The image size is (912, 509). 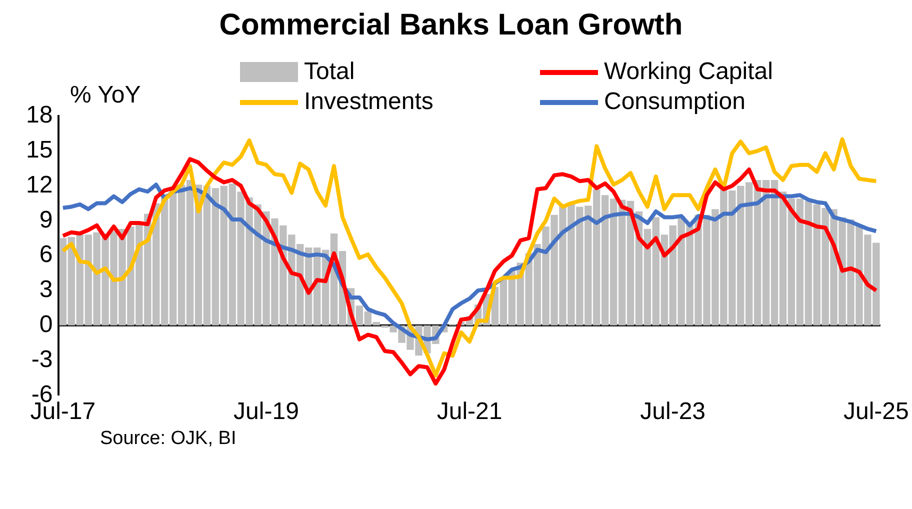 What do you see at coordinates (39, 150) in the screenshot?
I see `y-tick-label: 15` at bounding box center [39, 150].